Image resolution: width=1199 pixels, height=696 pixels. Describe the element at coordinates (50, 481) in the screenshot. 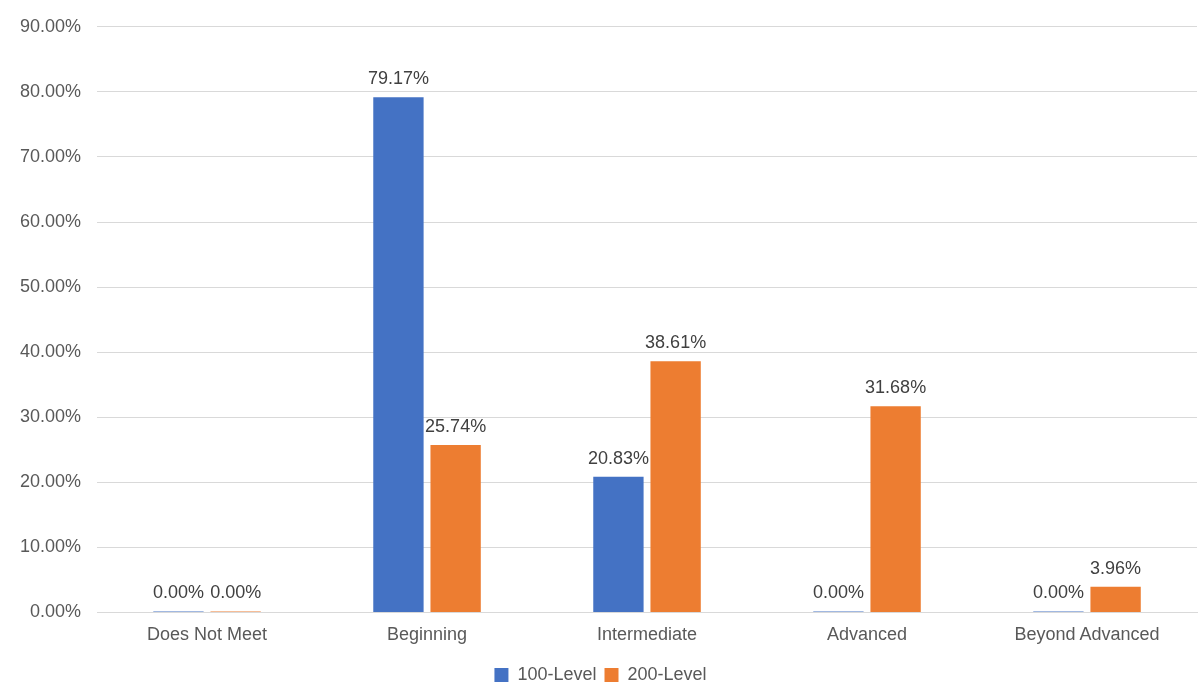

I see `y-tick-label: 20.00%` at that location.